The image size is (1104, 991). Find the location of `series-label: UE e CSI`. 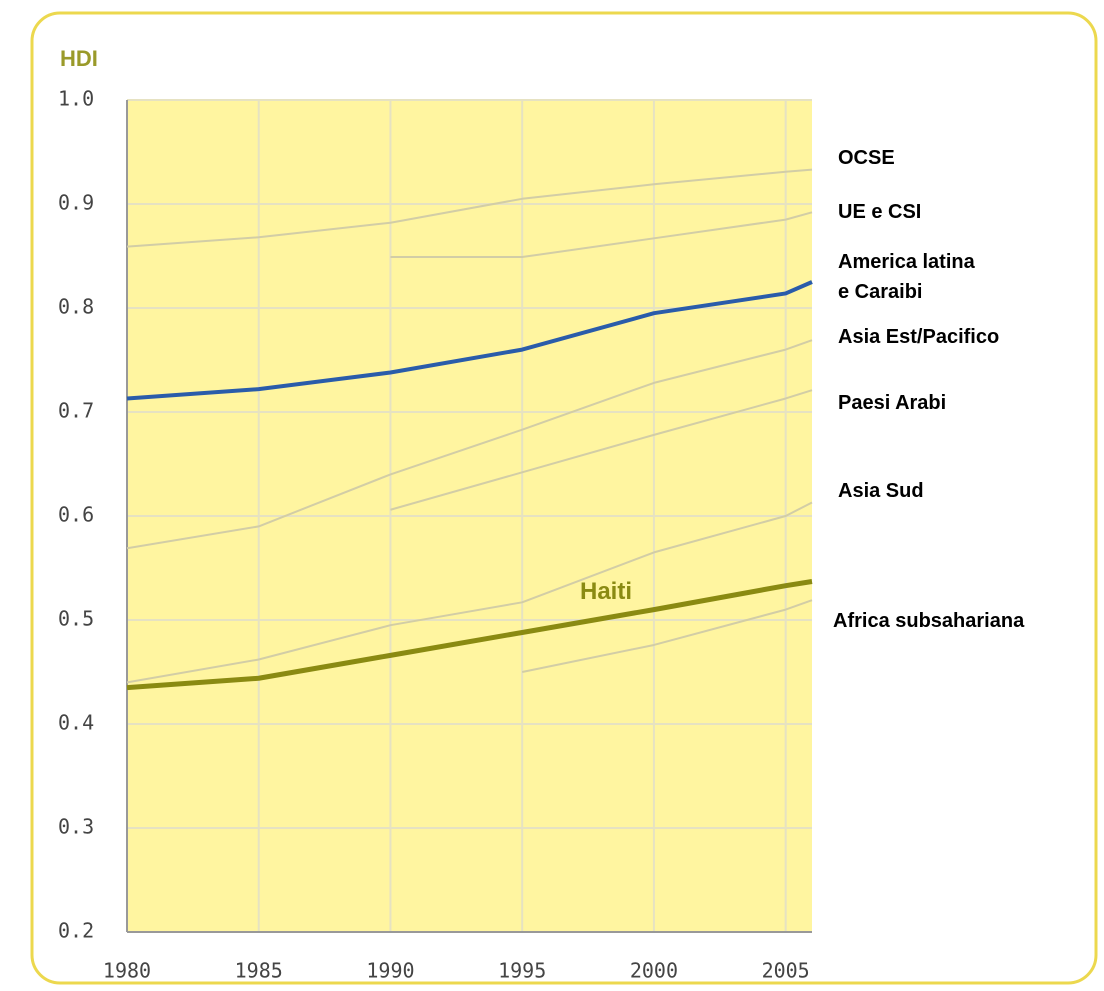

series-label: UE e CSI is located at coordinates (880, 212).